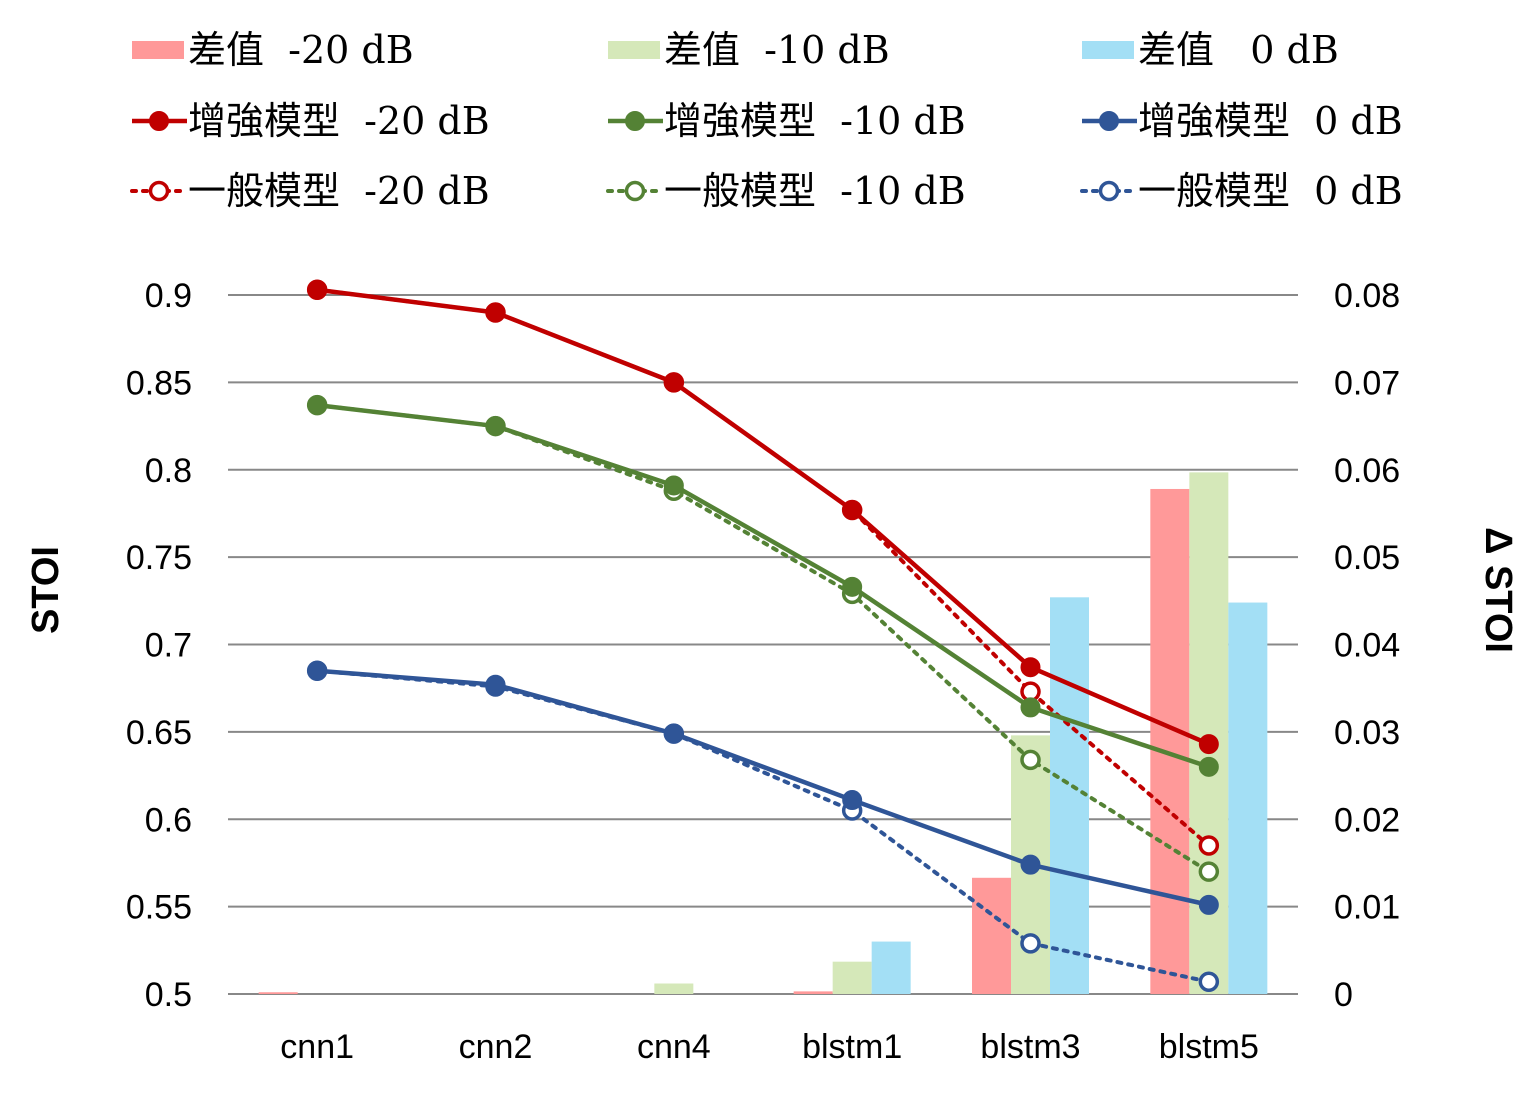 This screenshot has height=1104, width=1520. What do you see at coordinates (1367, 383) in the screenshot?
I see `right-tick-label: 0.07` at bounding box center [1367, 383].